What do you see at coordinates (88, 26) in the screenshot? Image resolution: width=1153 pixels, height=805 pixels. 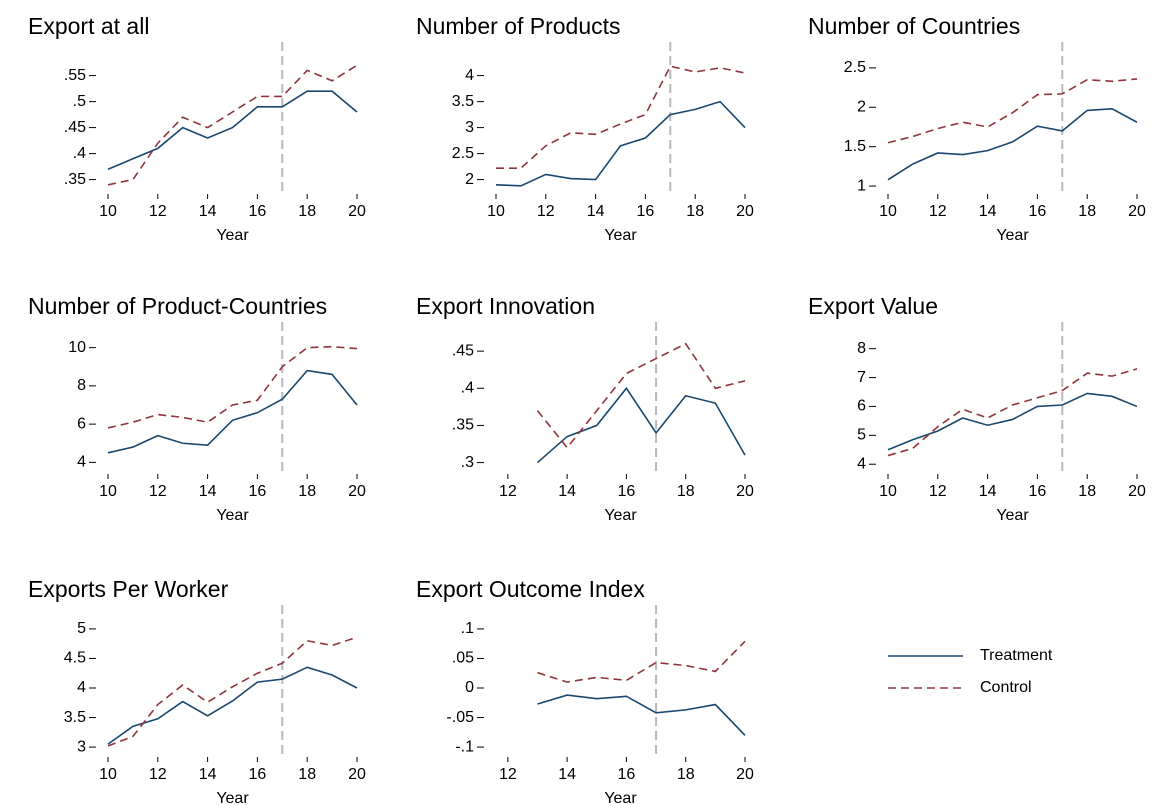 I see `panel-title: Export at all` at bounding box center [88, 26].